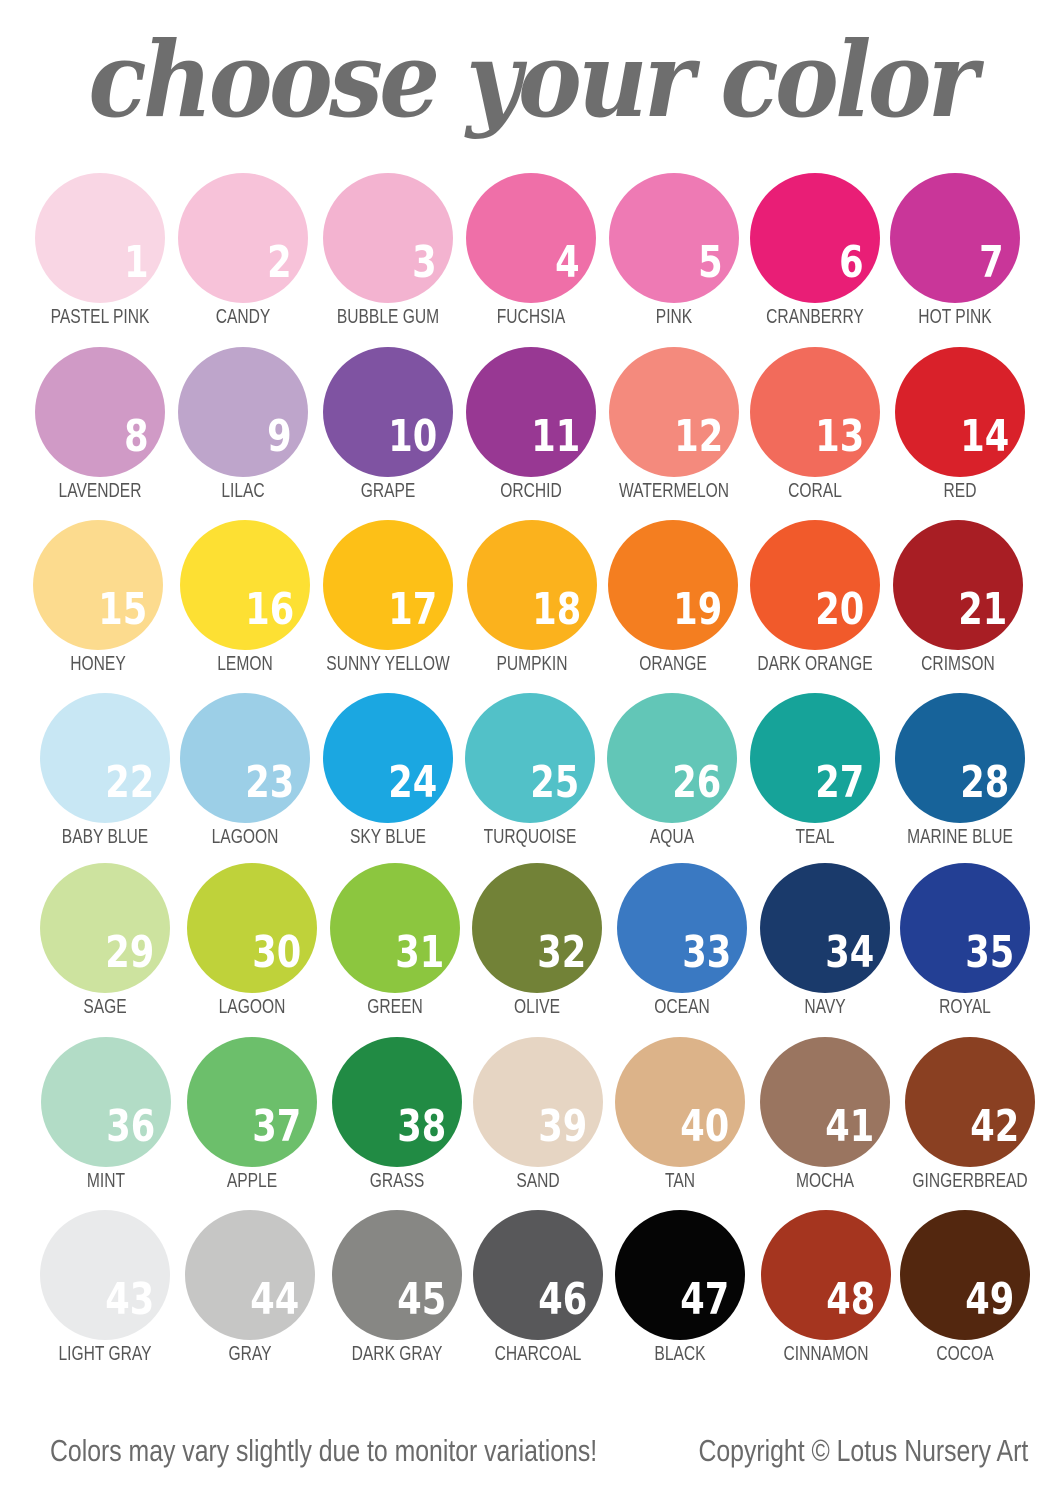 The image size is (1063, 1500). Describe the element at coordinates (397, 1275) in the screenshot. I see `color-swatch: 45` at that location.